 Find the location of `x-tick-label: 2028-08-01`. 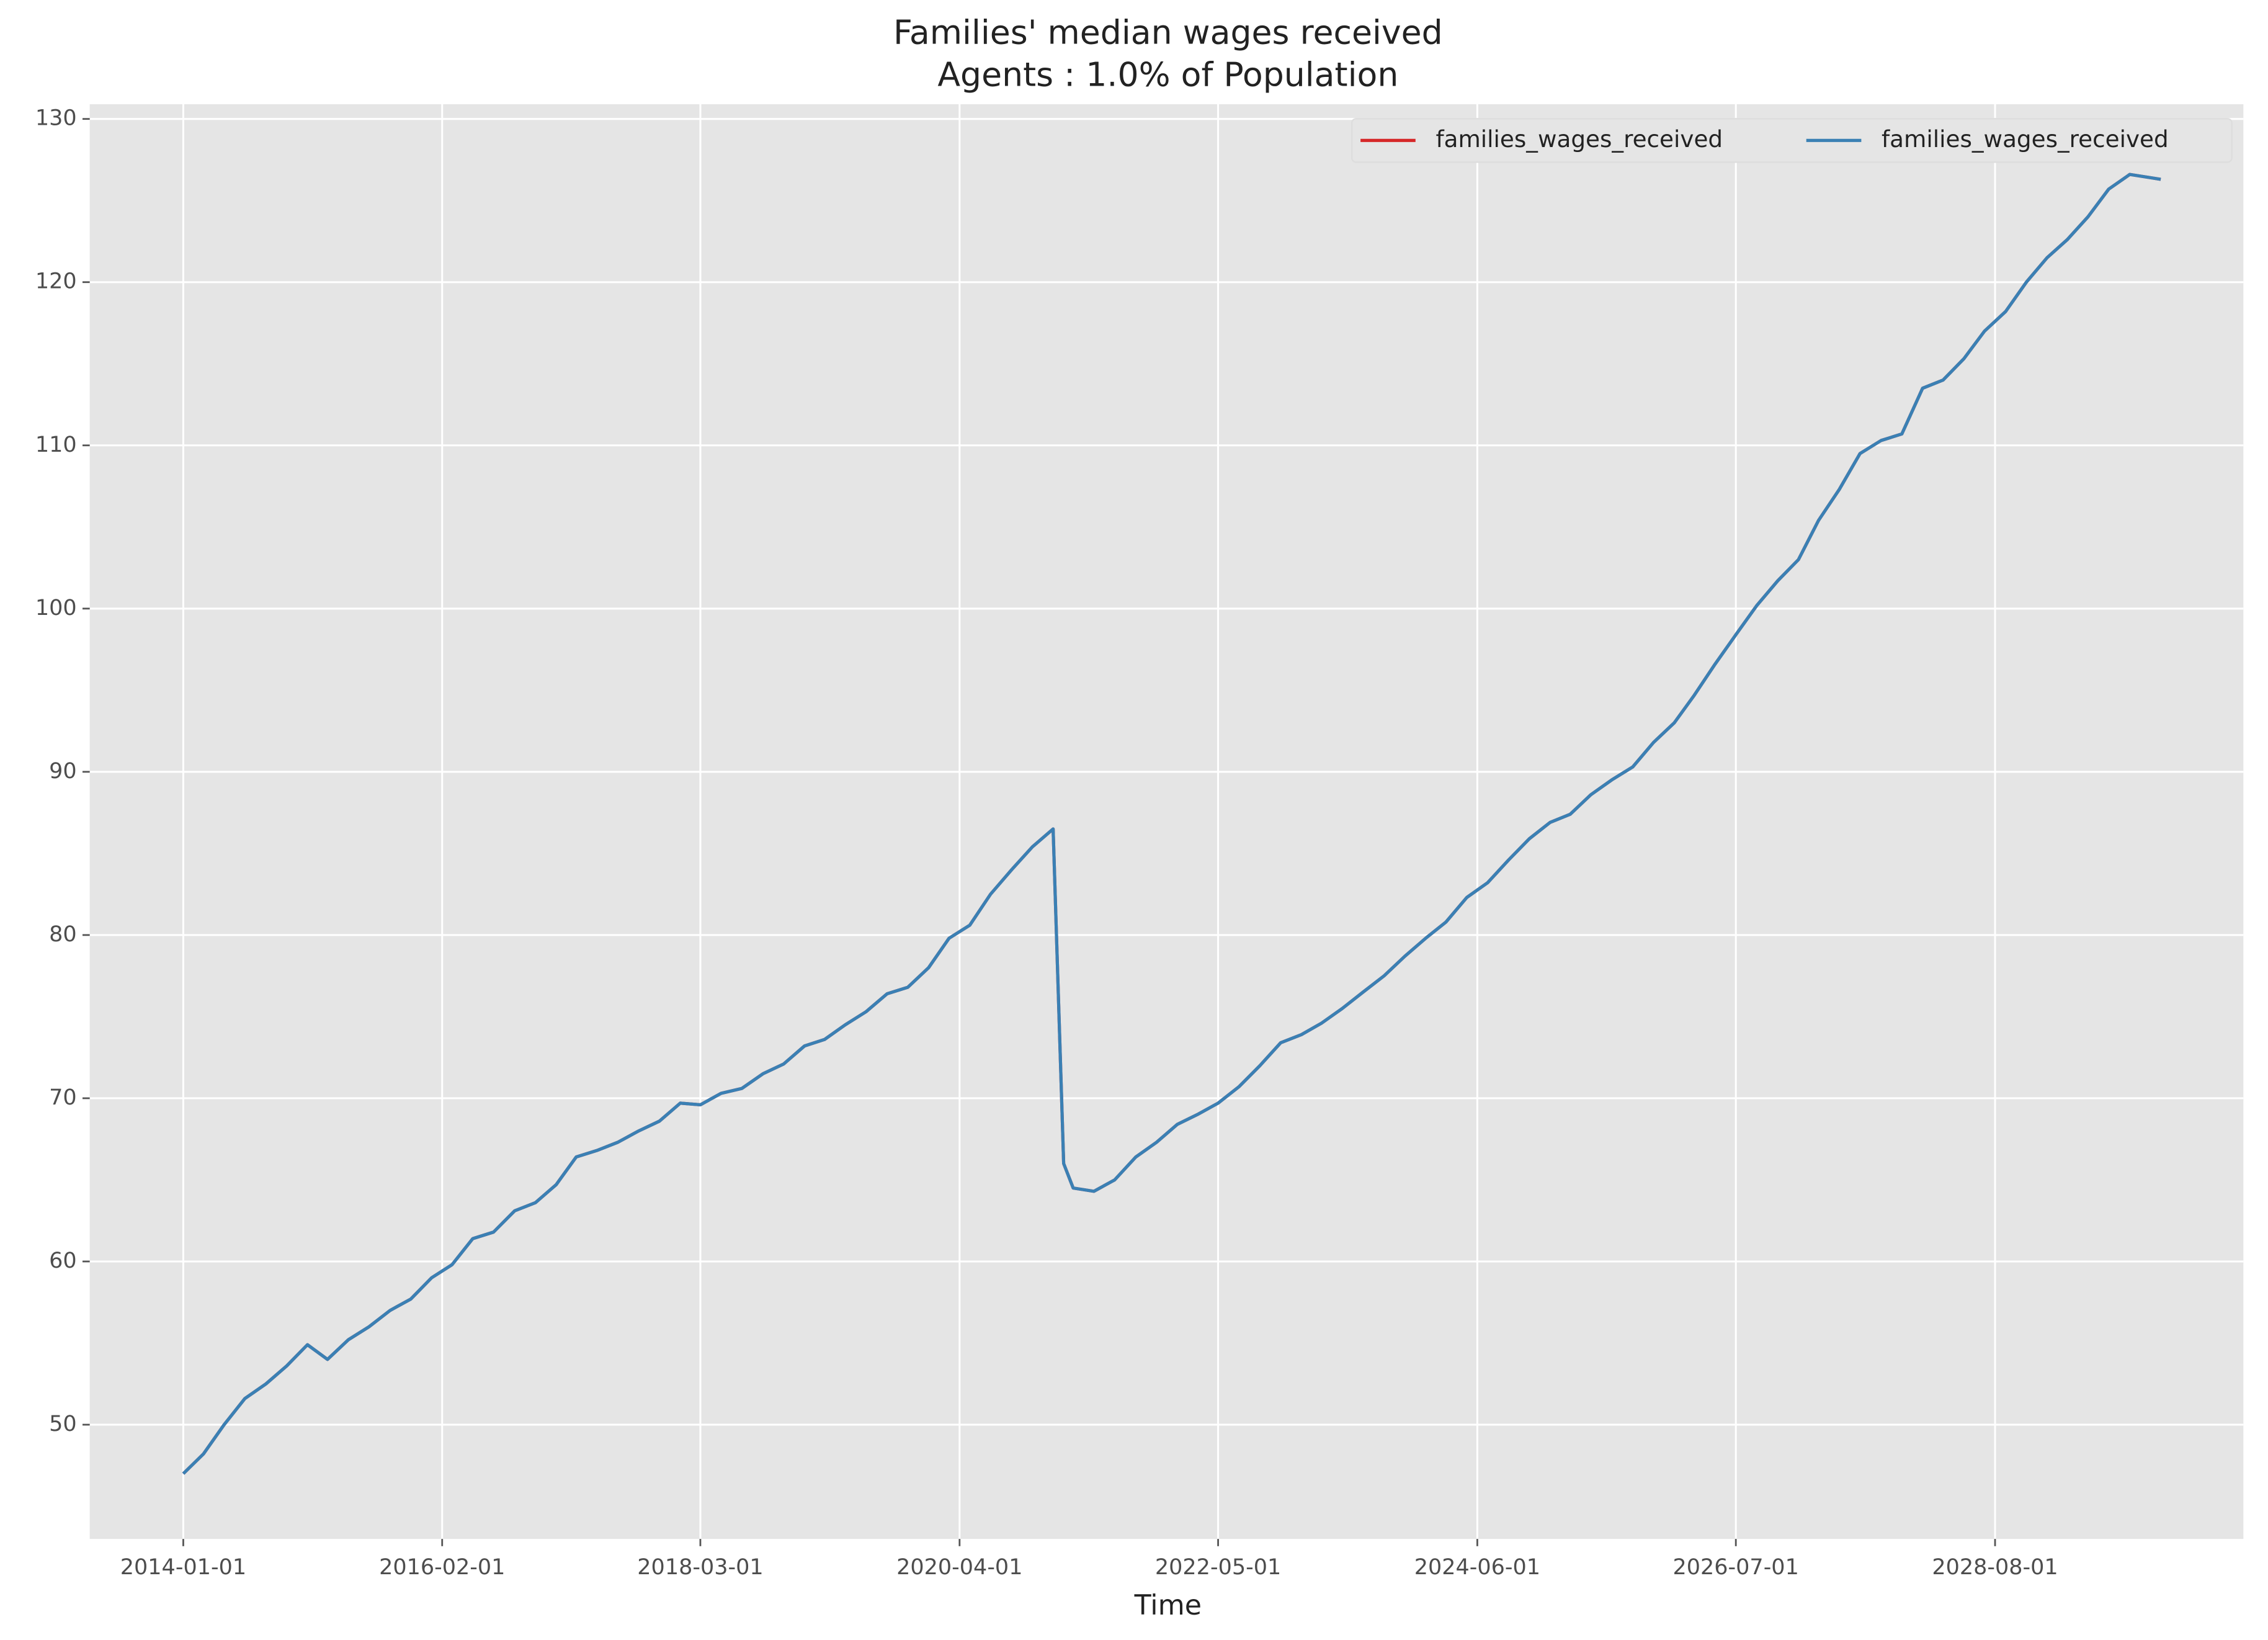

x-tick-label: 2028-08-01 is located at coordinates (1995, 1567).